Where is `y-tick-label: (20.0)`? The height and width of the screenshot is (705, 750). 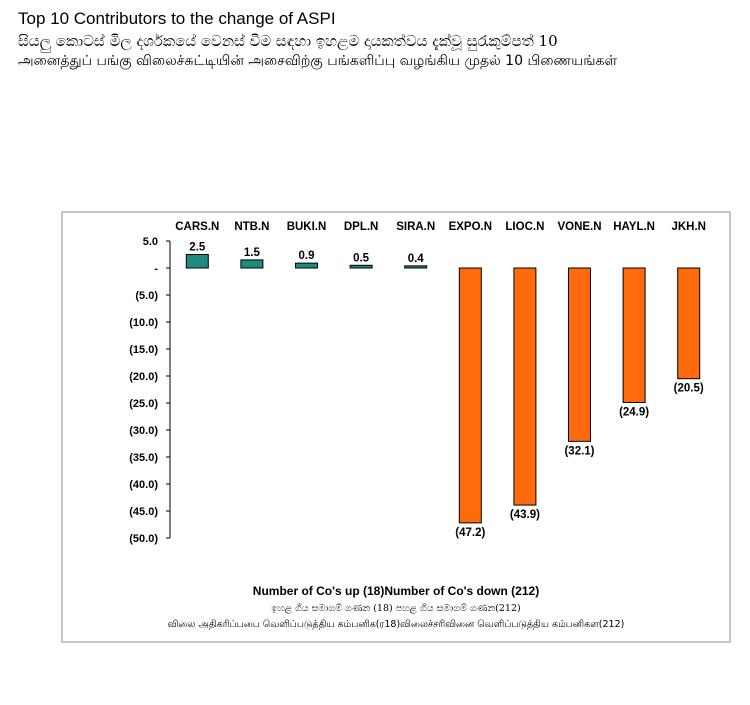
y-tick-label: (20.0) is located at coordinates (143, 377).